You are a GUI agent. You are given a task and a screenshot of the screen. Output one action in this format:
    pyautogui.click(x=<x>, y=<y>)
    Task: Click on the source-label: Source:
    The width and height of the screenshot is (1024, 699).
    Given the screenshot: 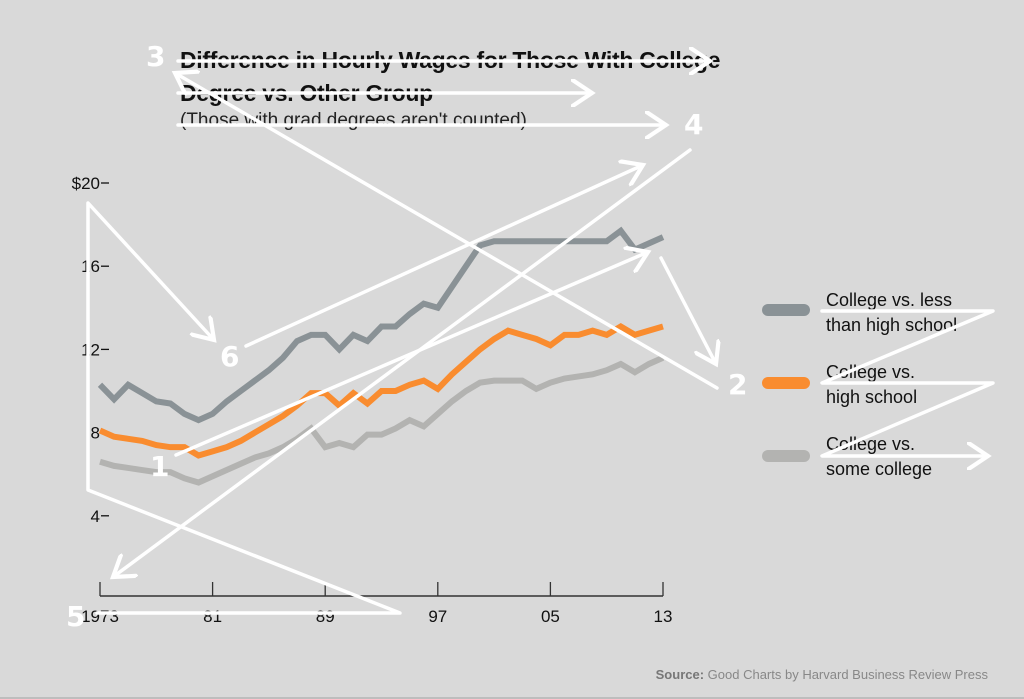 What is the action you would take?
    pyautogui.click(x=680, y=674)
    